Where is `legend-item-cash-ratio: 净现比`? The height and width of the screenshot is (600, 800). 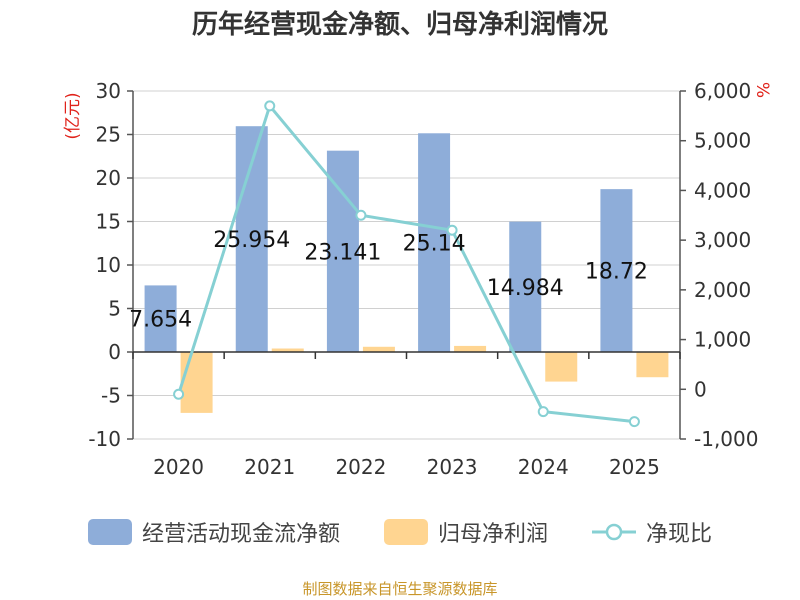 legend-item-cash-ratio: 净现比 is located at coordinates (652, 532).